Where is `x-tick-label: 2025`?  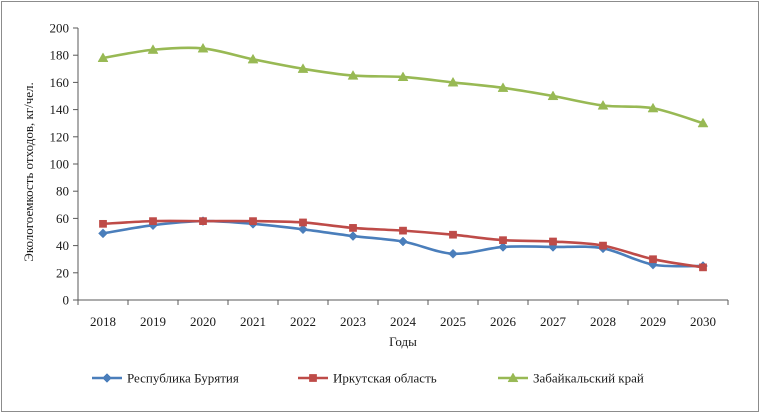 x-tick-label: 2025 is located at coordinates (453, 321).